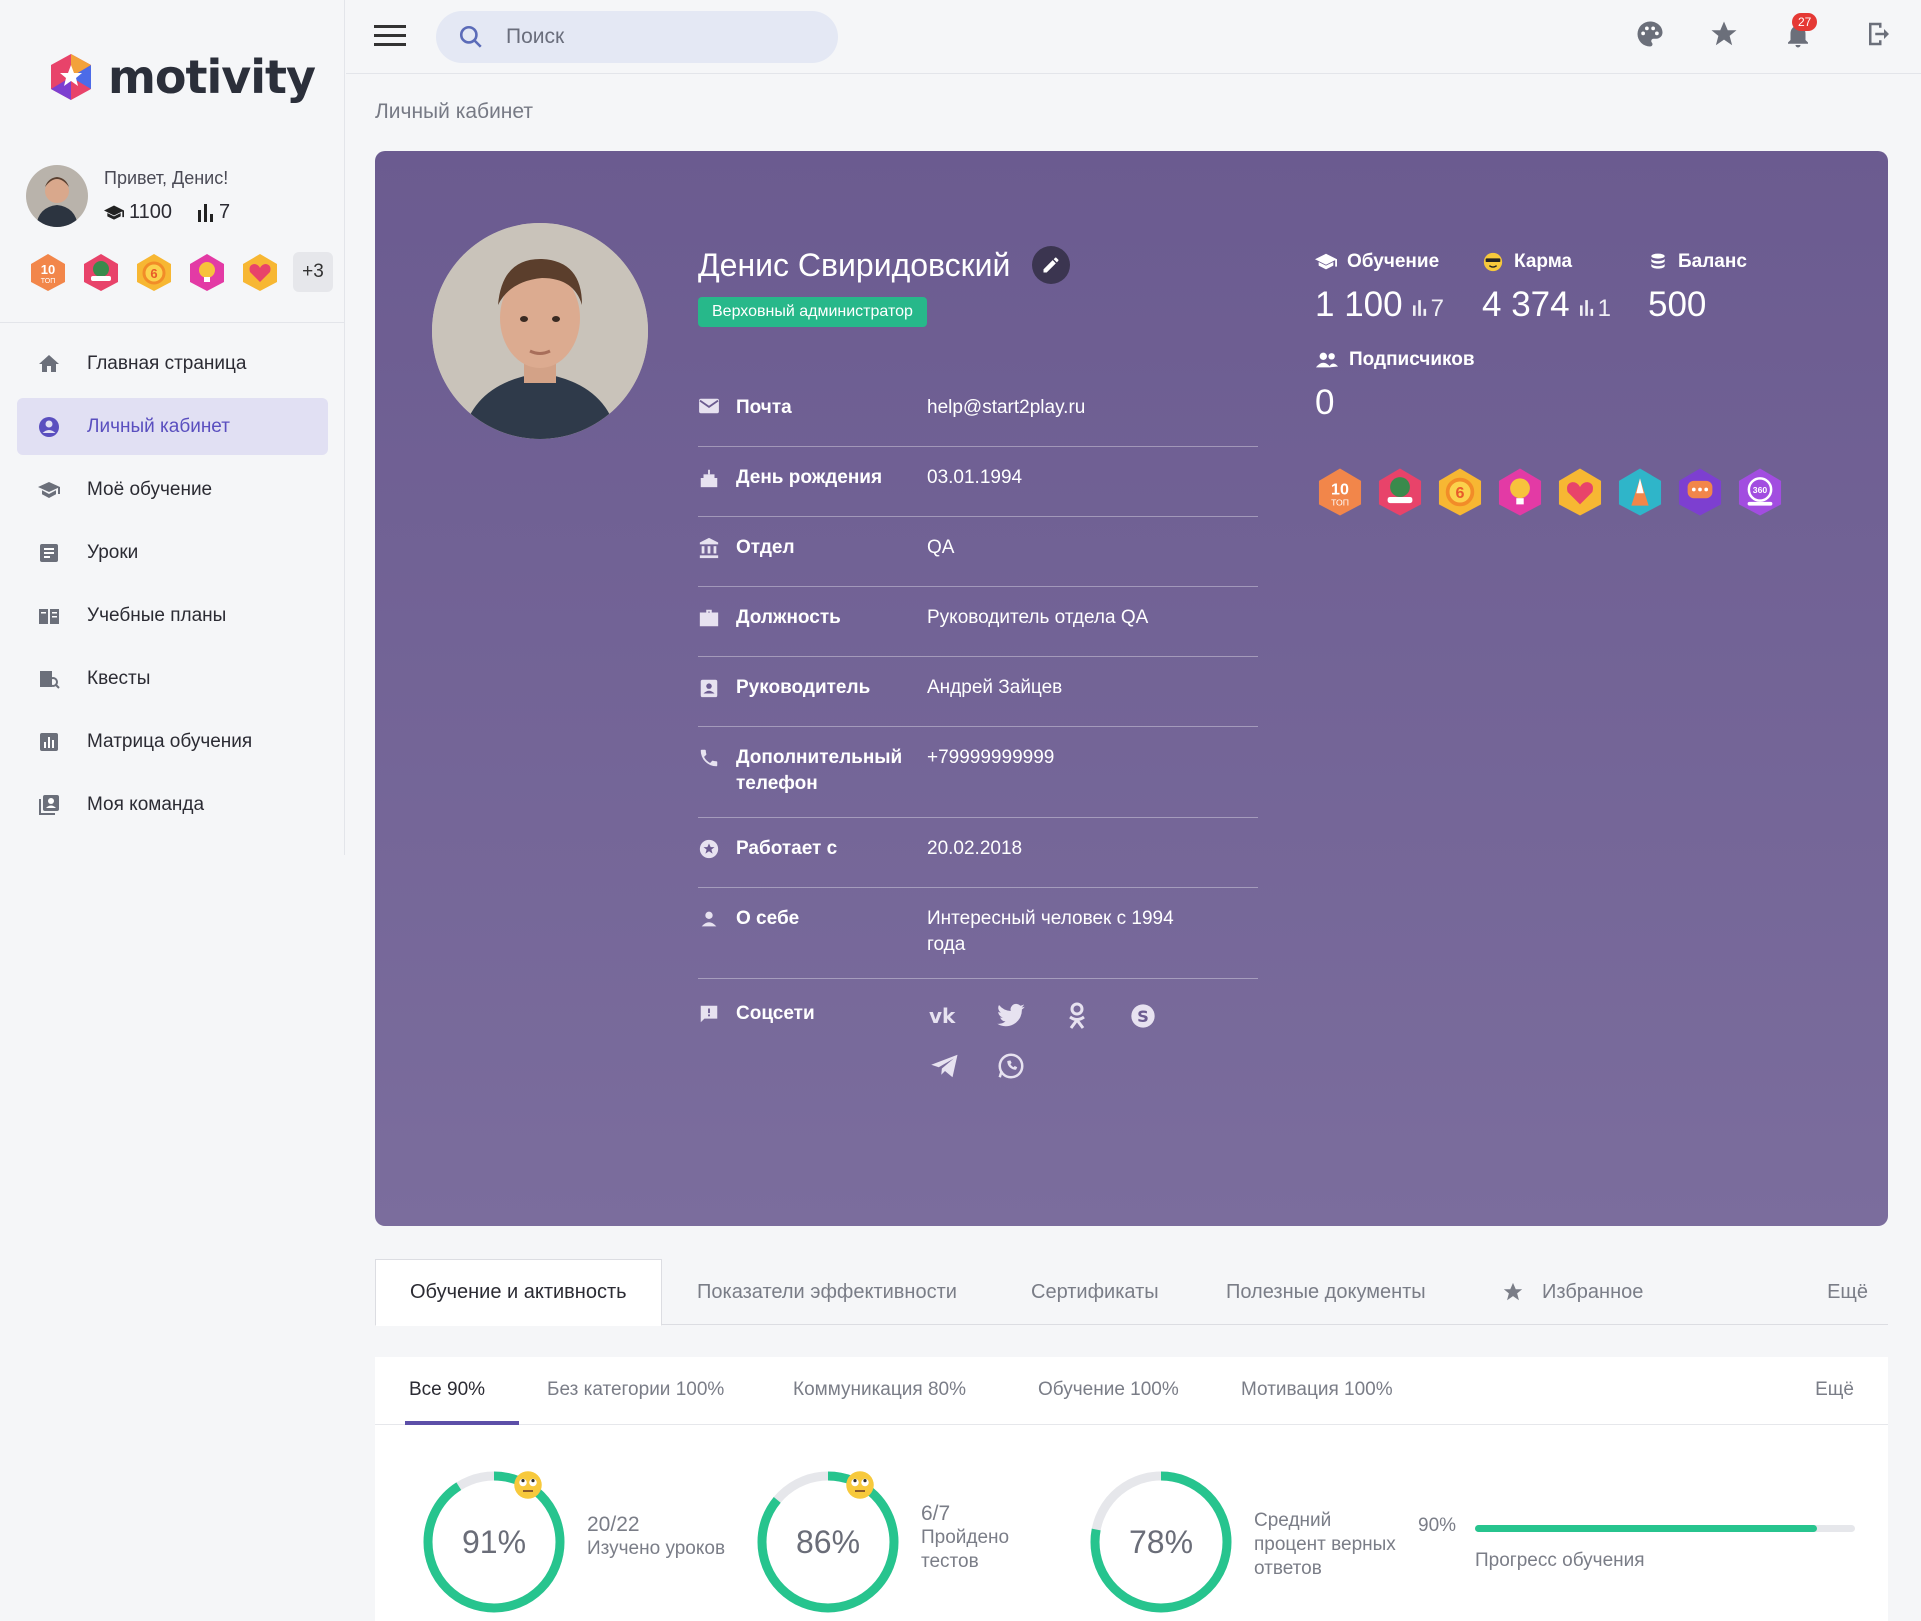 Image resolution: width=1921 pixels, height=1621 pixels. What do you see at coordinates (656, 37) in the screenshot?
I see `search-input` at bounding box center [656, 37].